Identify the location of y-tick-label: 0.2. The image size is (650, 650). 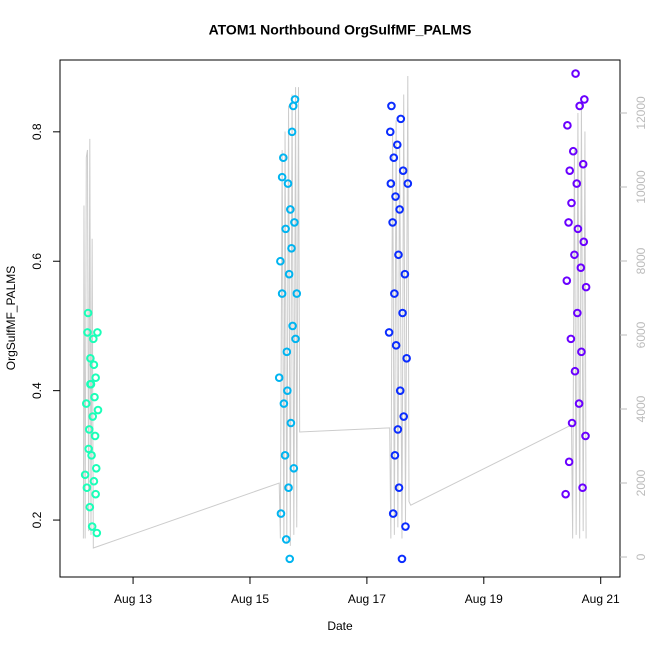
(37, 519).